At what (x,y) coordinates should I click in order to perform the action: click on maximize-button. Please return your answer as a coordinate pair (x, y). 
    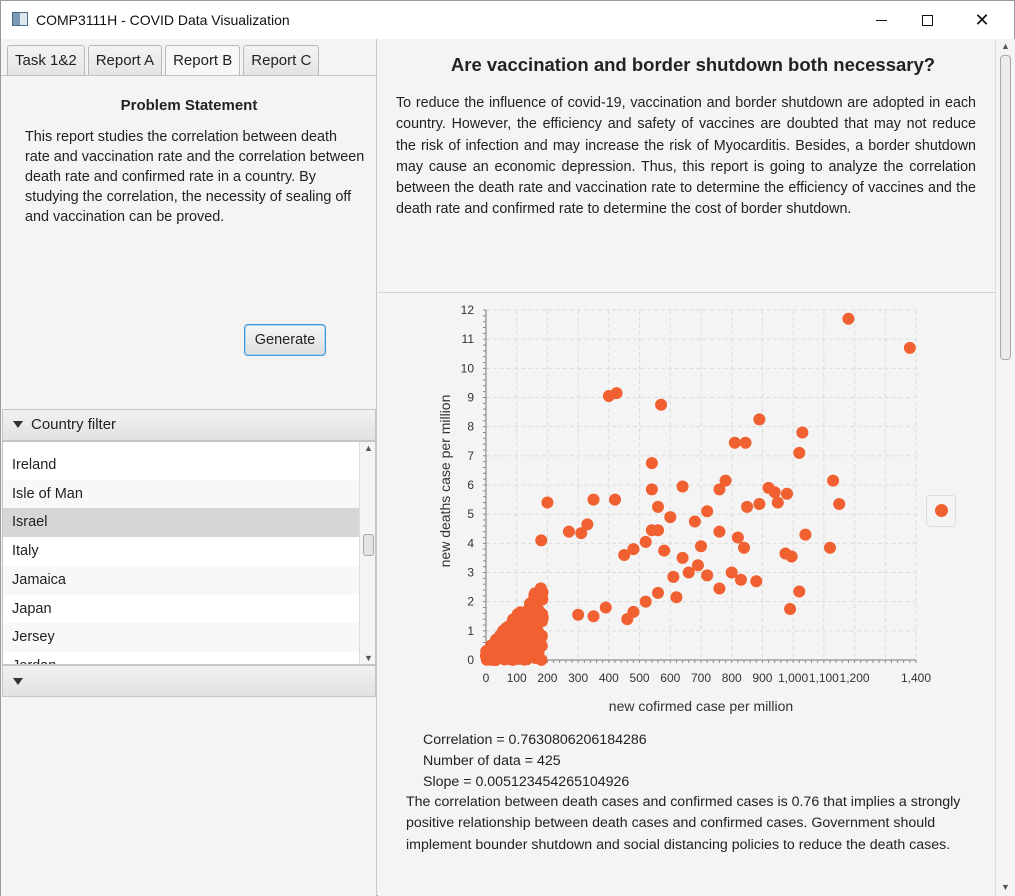
    Looking at the image, I should click on (927, 20).